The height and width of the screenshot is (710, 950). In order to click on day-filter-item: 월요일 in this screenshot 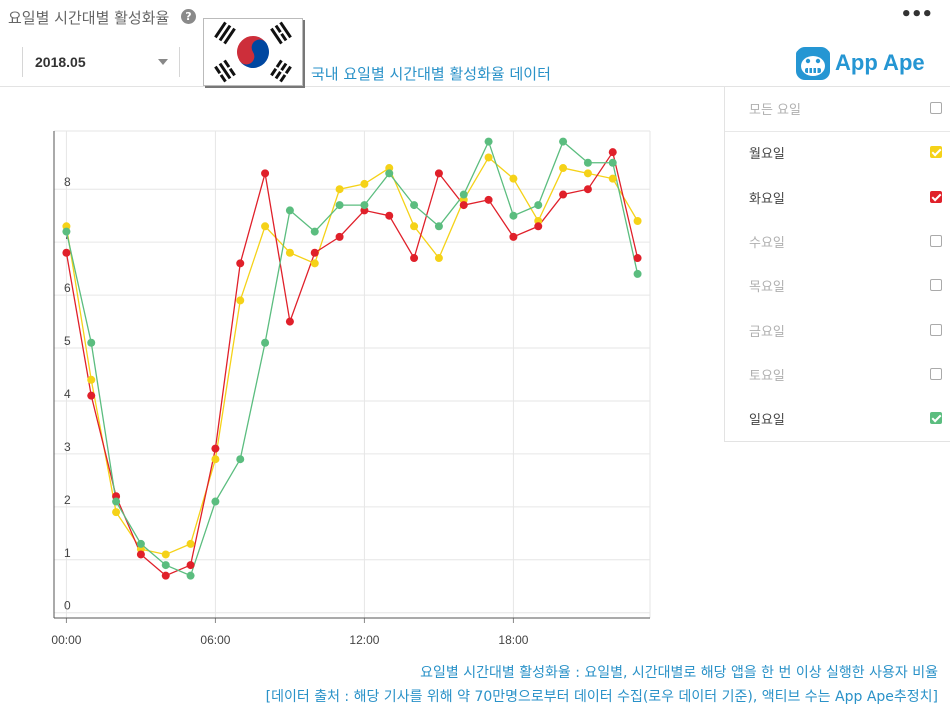, I will do `click(837, 153)`.